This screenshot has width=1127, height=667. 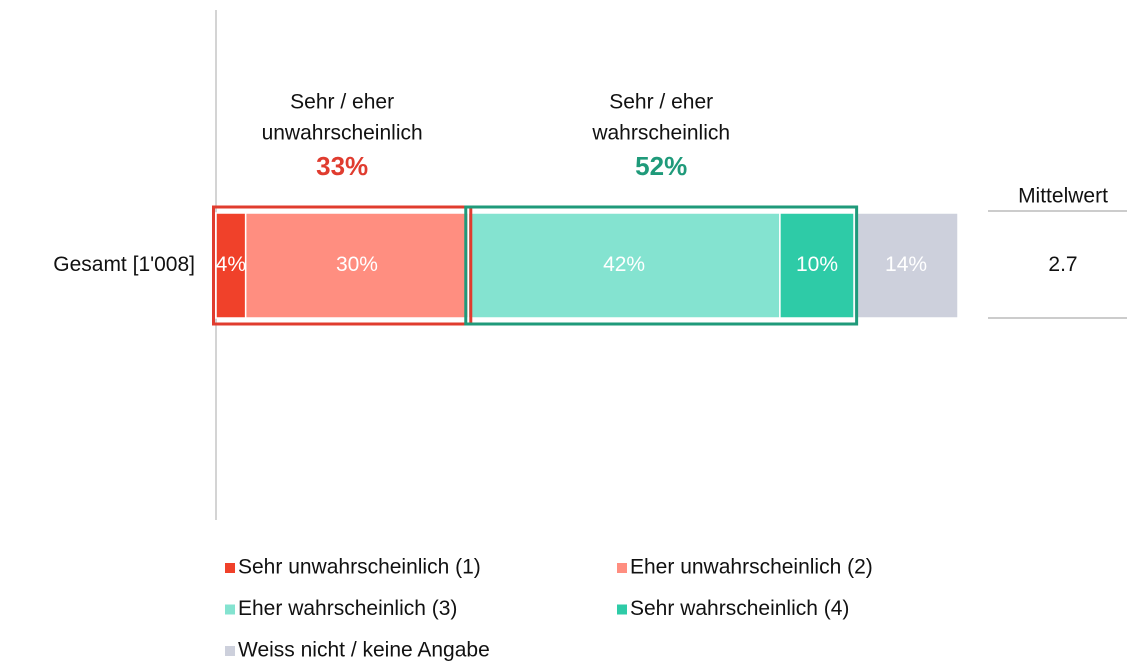 What do you see at coordinates (359, 567) in the screenshot?
I see `legend-label: Sehr unwahrscheinlich (1)` at bounding box center [359, 567].